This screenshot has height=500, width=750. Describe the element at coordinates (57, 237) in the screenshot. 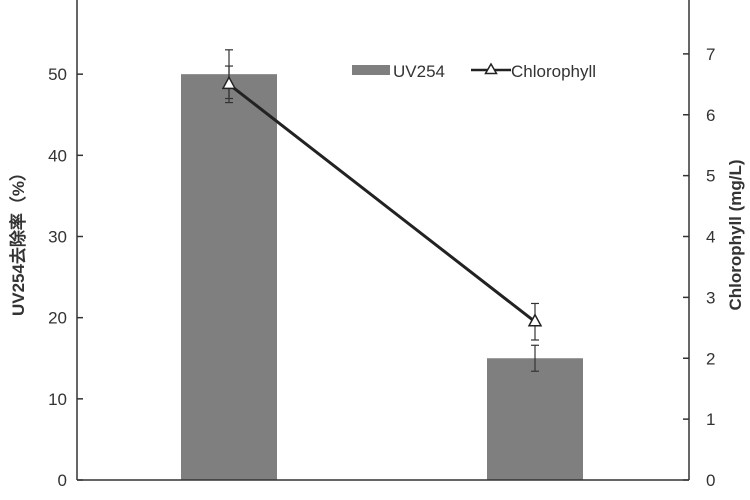

I see `left-tick-label: 30` at that location.